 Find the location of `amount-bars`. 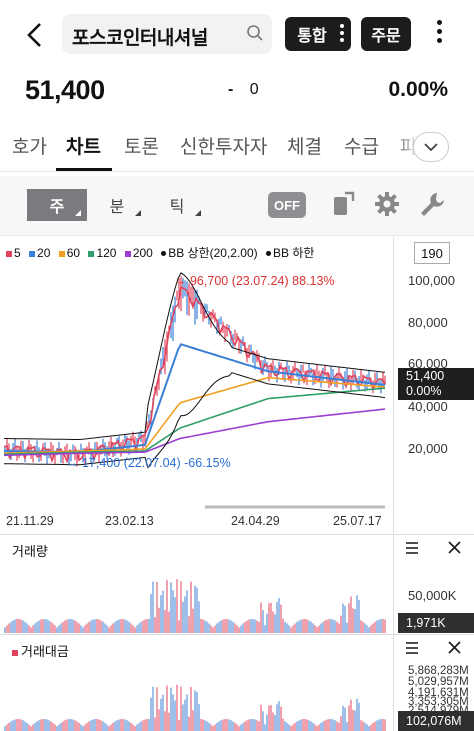

amount-bars is located at coordinates (195, 707).